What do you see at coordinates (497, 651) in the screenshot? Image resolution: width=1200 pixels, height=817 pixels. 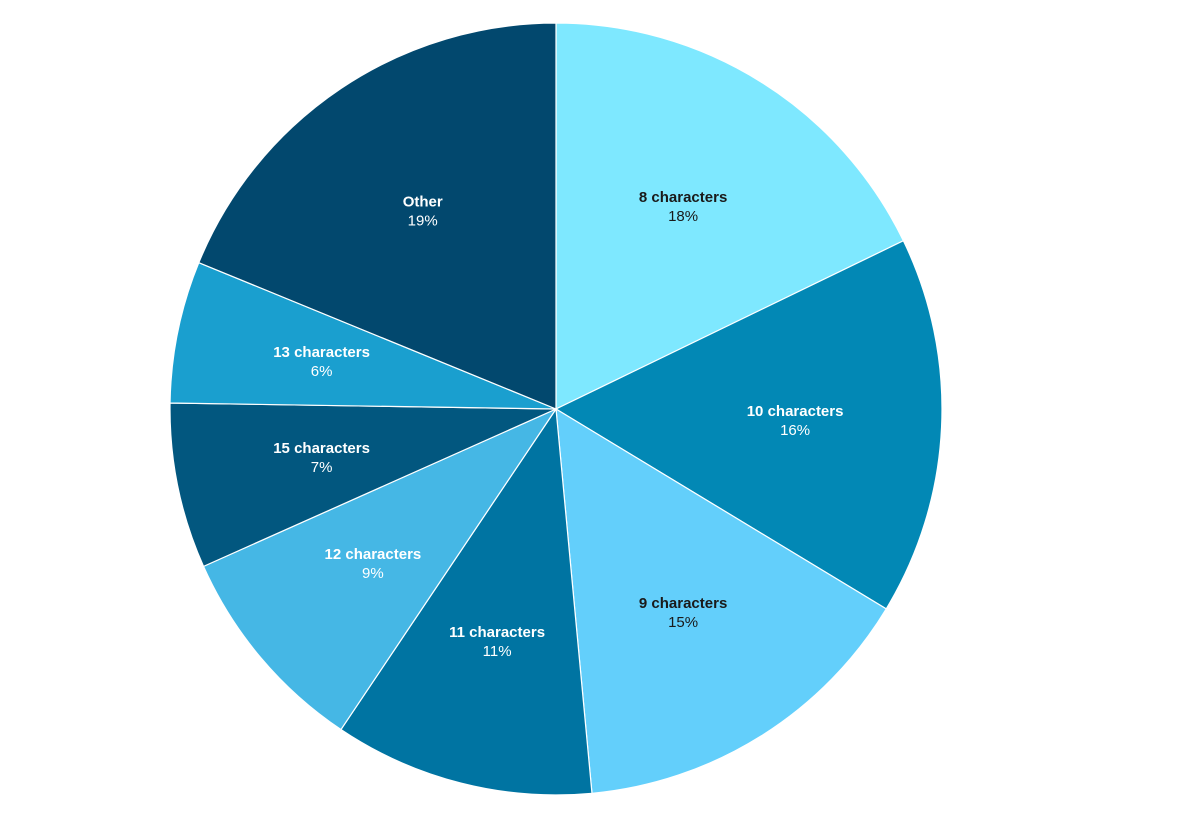 I see `slice-percent-11-characters: 11%` at bounding box center [497, 651].